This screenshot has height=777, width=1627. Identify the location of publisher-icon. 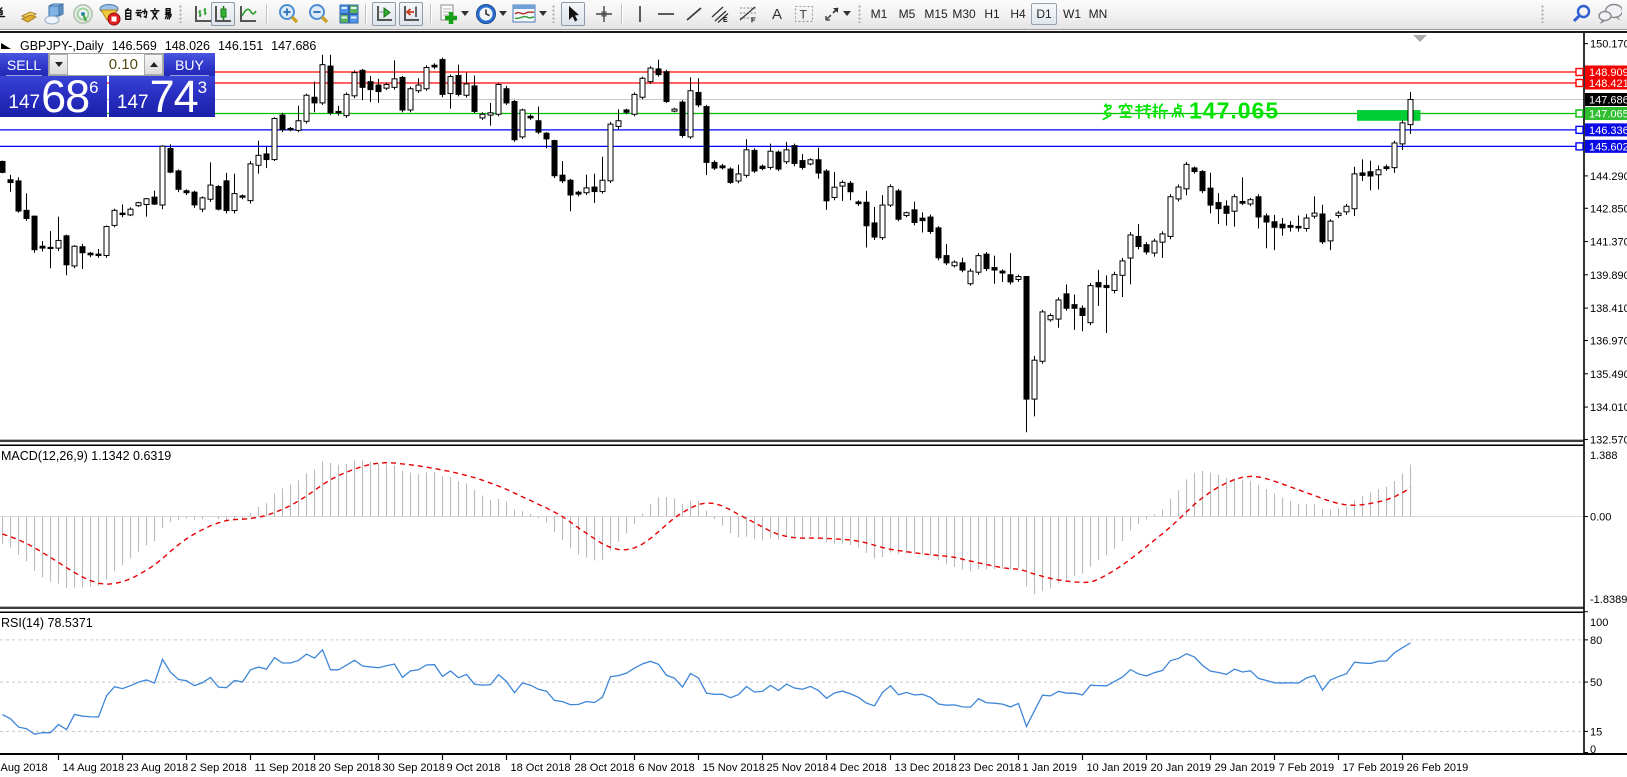
(54, 14).